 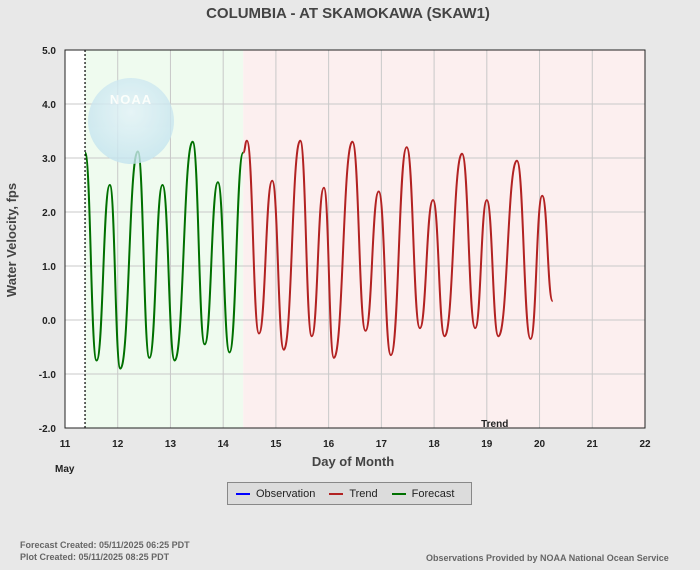 What do you see at coordinates (49, 159) in the screenshot?
I see `y-tick-label: 3.0` at bounding box center [49, 159].